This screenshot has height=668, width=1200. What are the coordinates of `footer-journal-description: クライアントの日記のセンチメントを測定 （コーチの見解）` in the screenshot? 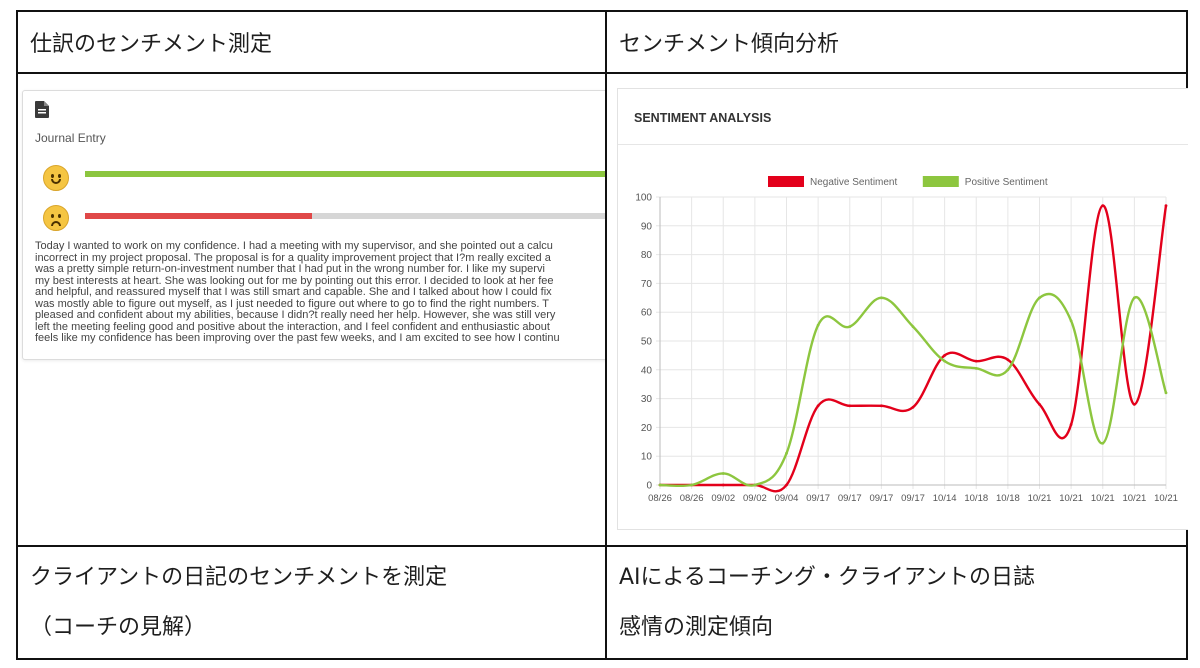 It's located at (311, 602).